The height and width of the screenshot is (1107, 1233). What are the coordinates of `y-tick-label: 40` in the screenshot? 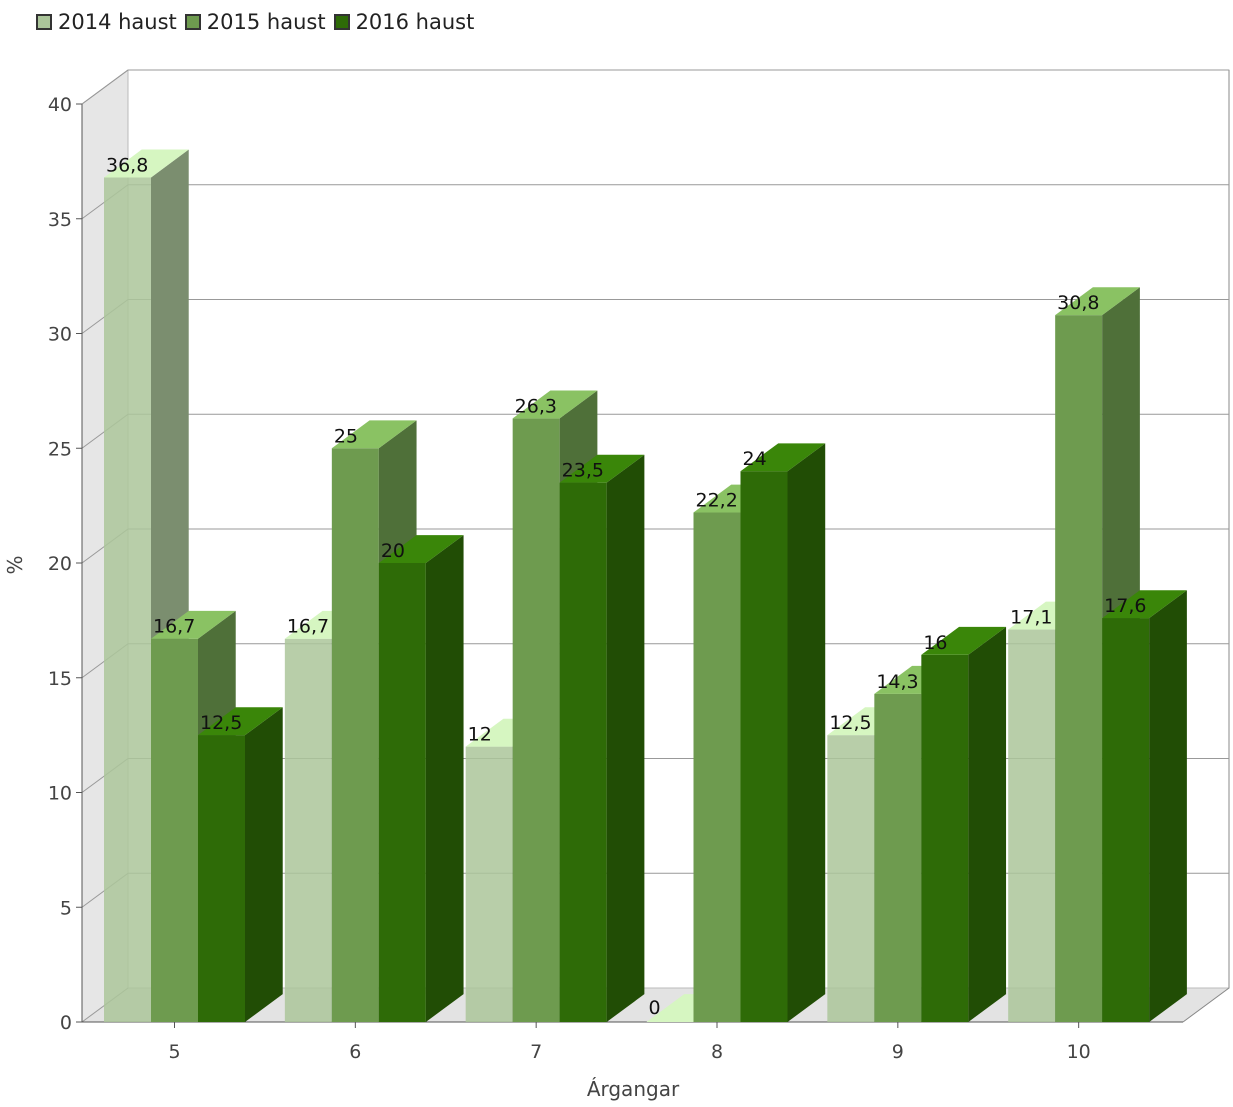 It's located at (60, 105).